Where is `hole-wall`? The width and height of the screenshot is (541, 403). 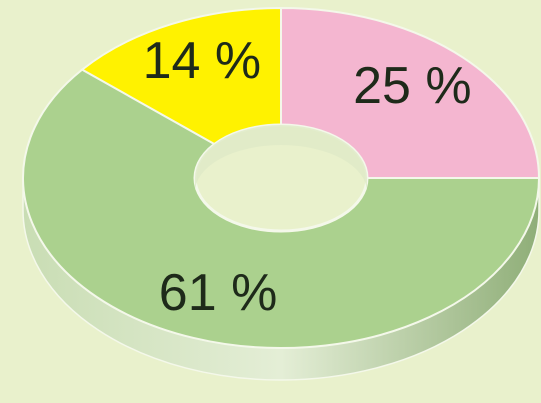
hole-wall is located at coordinates (281, 158).